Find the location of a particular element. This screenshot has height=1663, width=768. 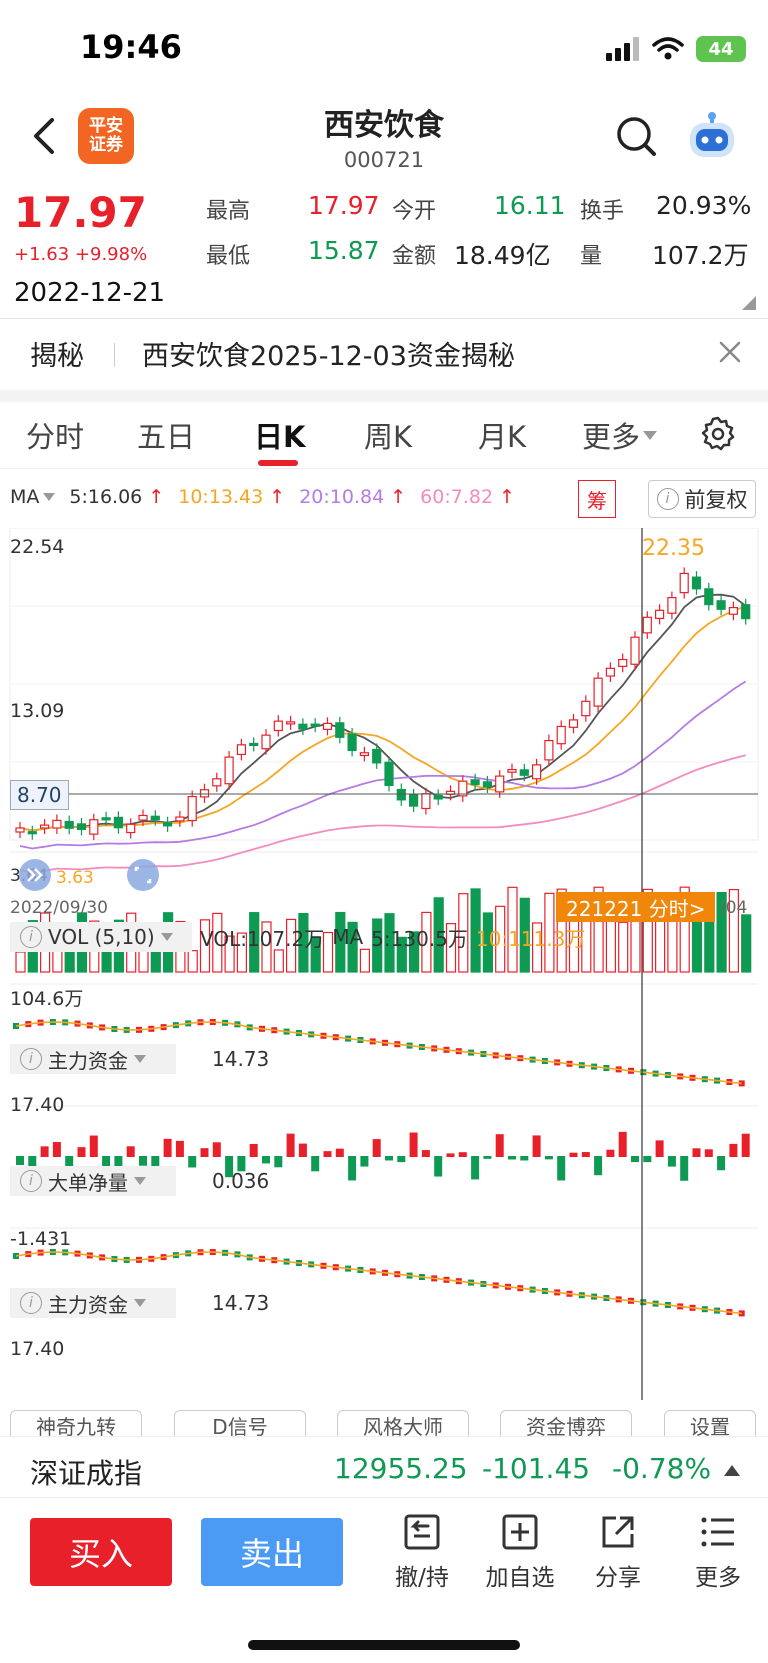

expand-corner-icon is located at coordinates (749, 303).